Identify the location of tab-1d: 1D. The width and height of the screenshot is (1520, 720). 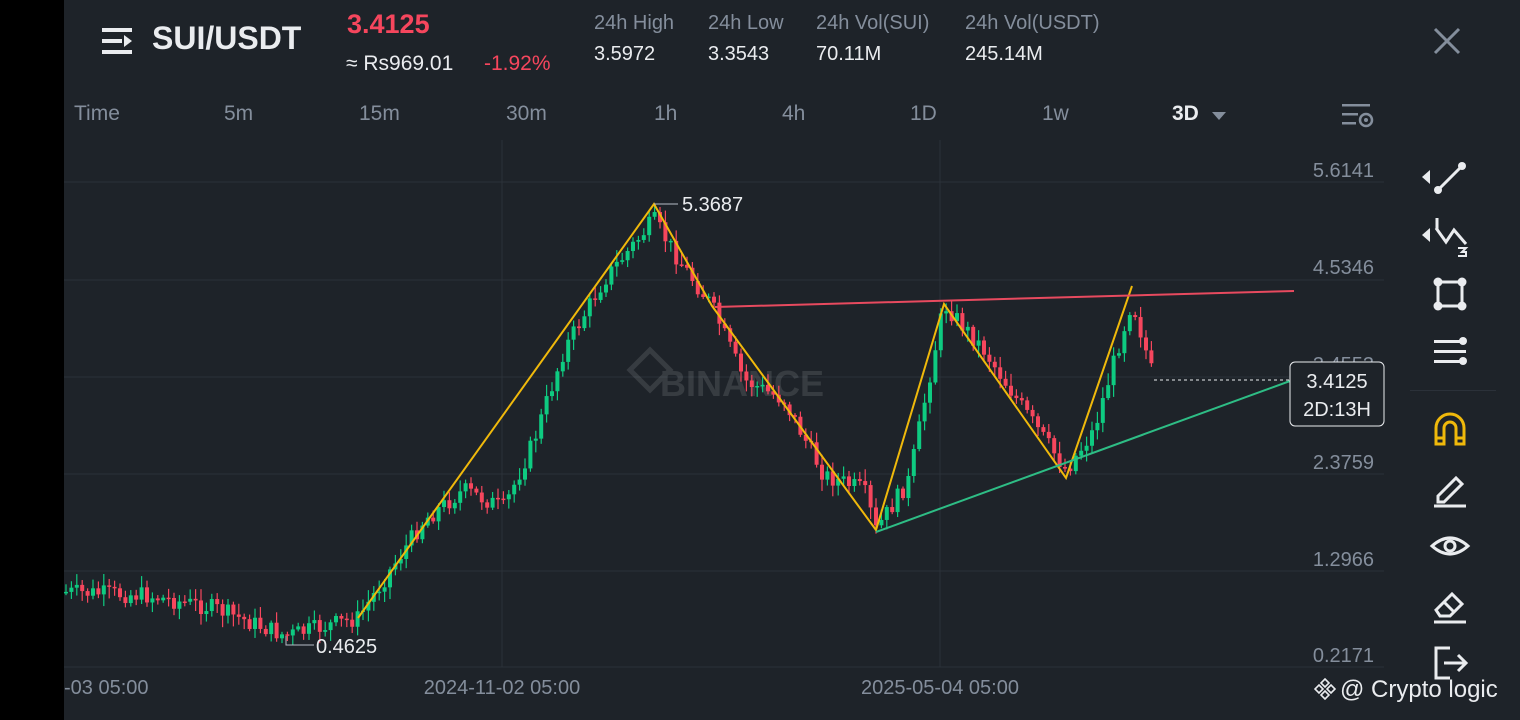
(923, 113).